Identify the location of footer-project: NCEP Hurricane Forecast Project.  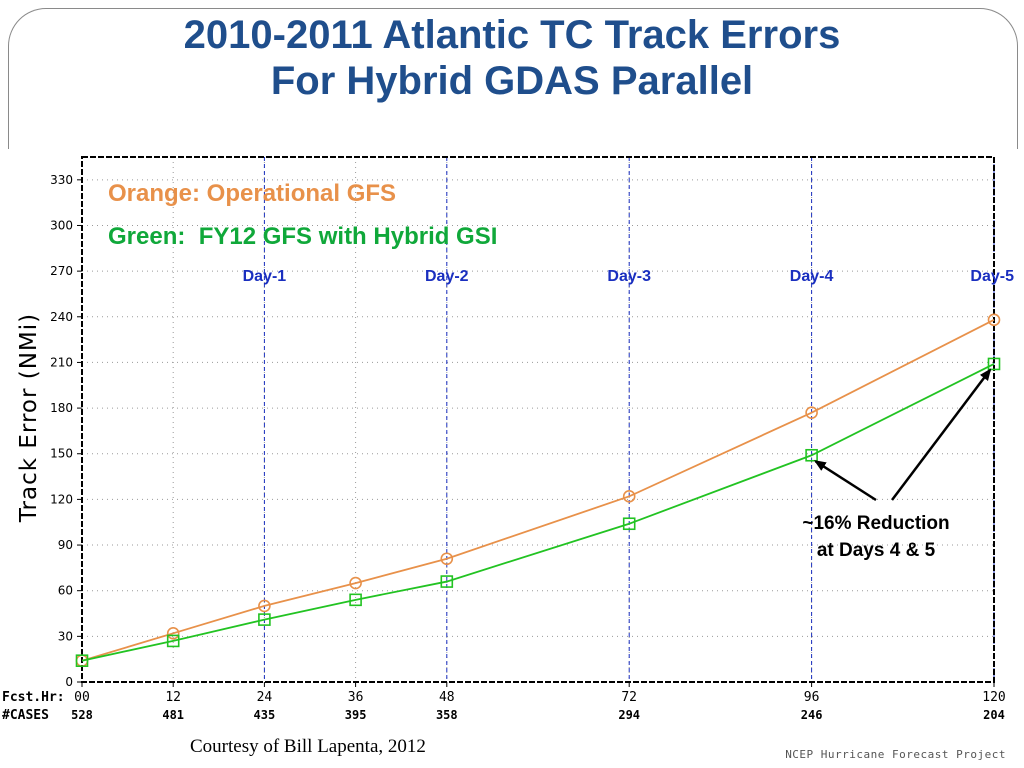
(895, 754).